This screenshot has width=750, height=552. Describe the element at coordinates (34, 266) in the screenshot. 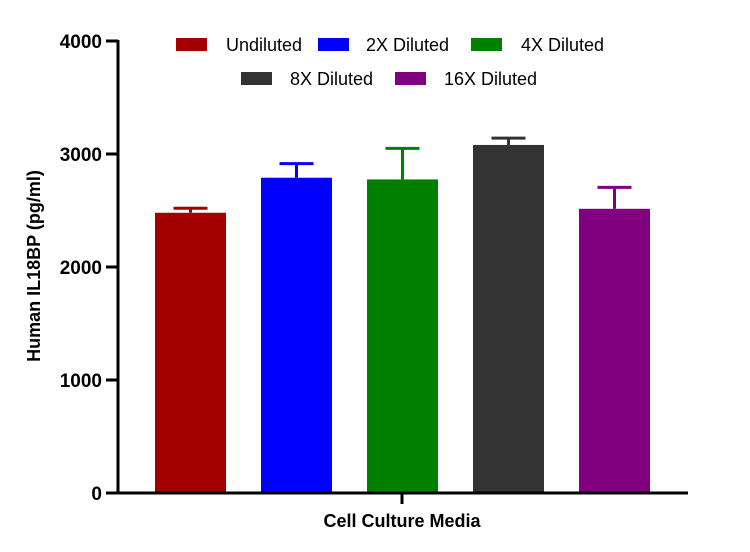

I see `y-axis-label: Human IL18BP (pg/ml)` at that location.